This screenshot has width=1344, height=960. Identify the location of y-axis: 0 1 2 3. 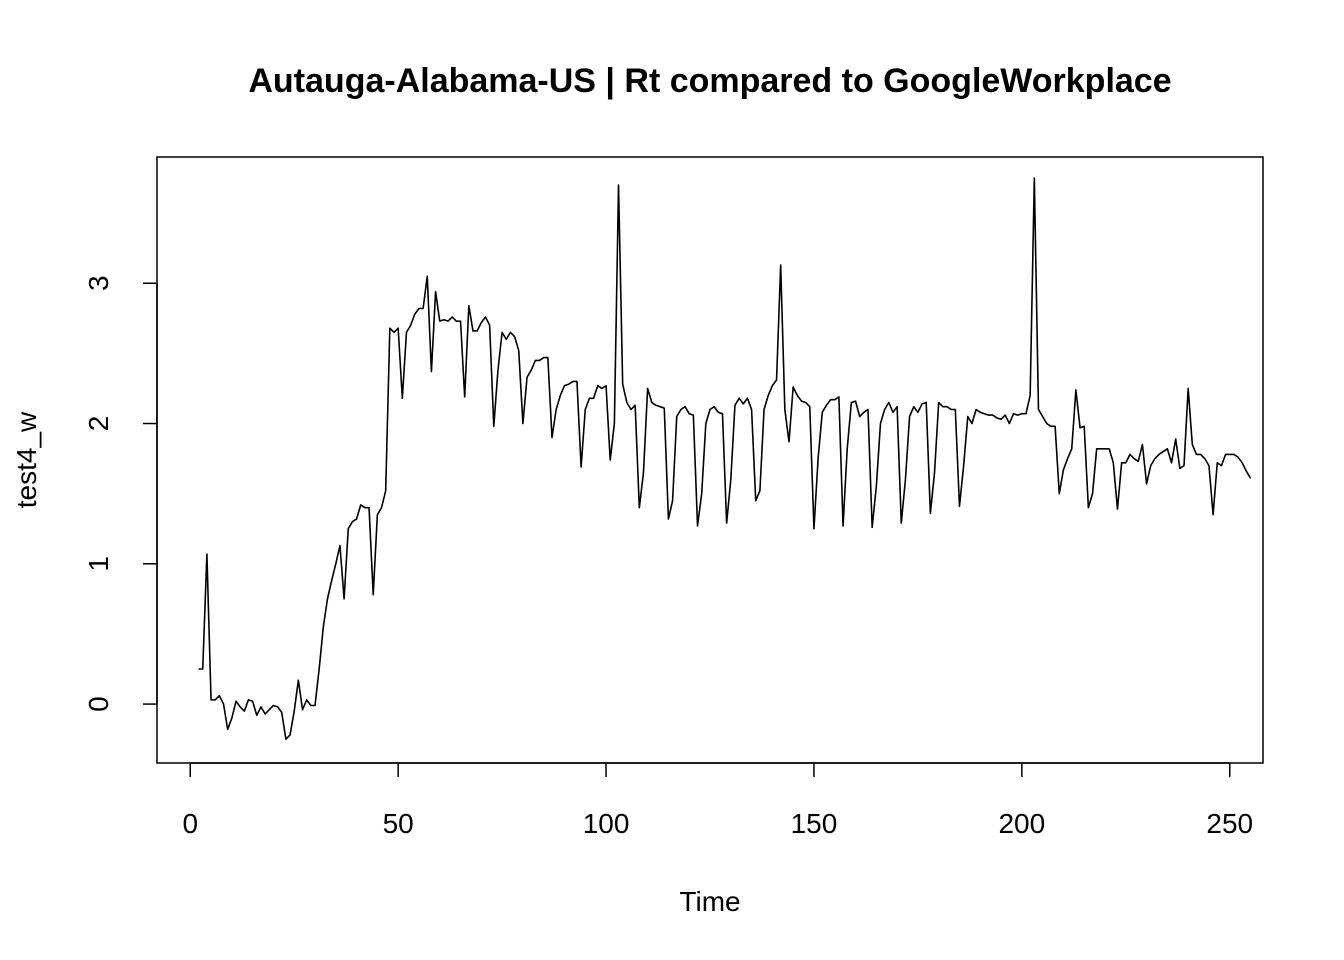
(120, 493).